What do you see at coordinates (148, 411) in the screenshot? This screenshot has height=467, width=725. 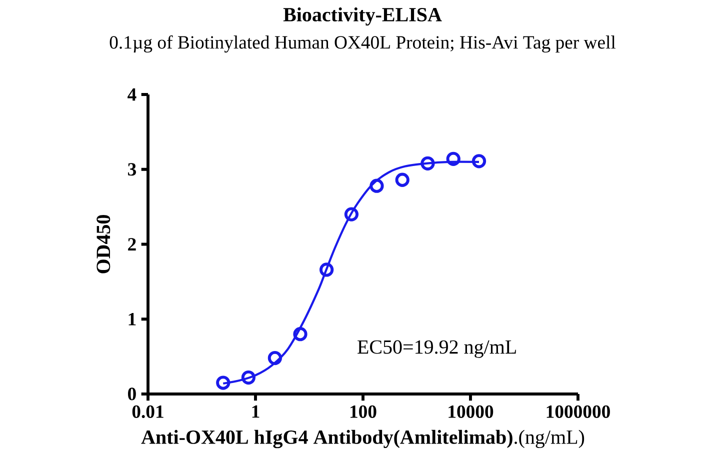 I see `x-tick-label: 0.01` at bounding box center [148, 411].